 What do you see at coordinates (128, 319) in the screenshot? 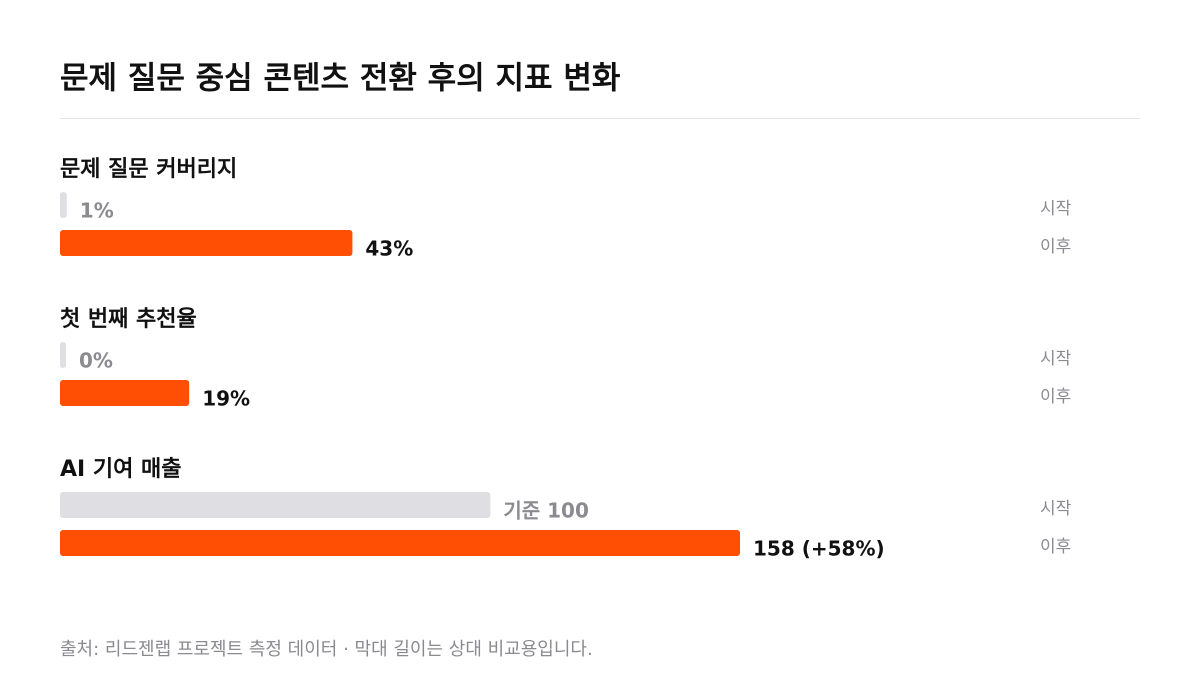
I see `panel-title: 첫 번째 추천율` at bounding box center [128, 319].